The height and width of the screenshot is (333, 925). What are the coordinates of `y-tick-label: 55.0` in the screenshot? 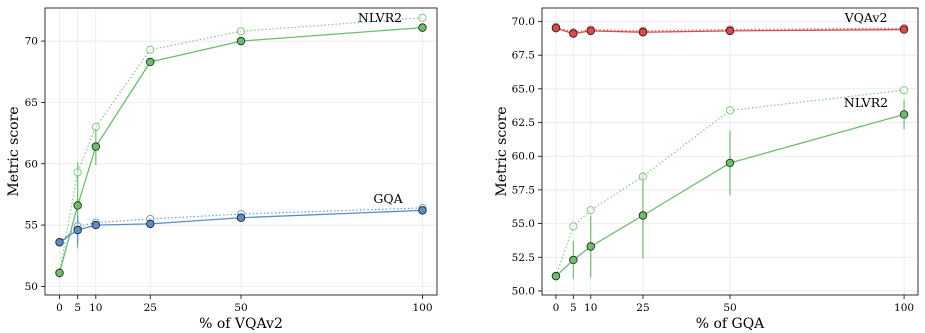 It's located at (523, 224).